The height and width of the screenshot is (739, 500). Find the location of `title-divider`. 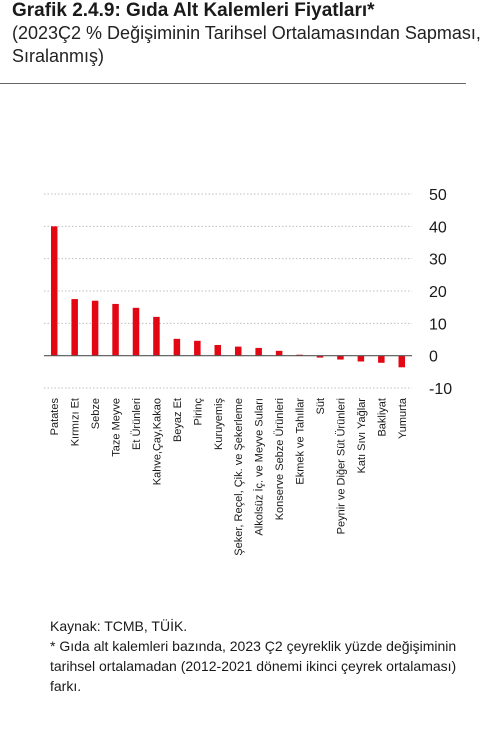

title-divider is located at coordinates (233, 83).